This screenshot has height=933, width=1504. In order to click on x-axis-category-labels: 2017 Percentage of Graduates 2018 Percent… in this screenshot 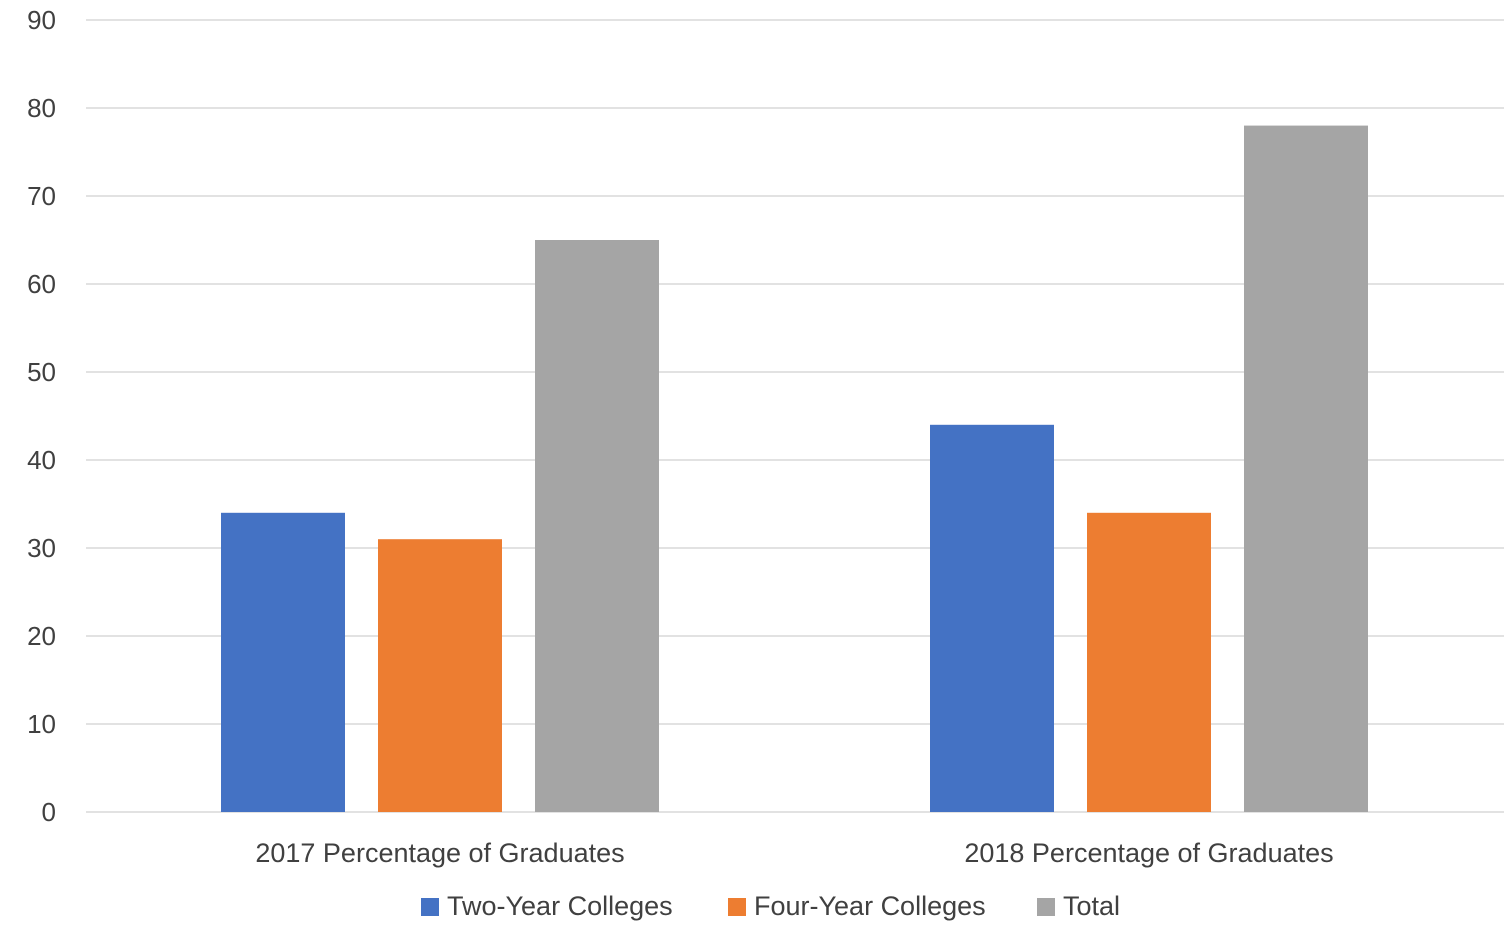, I will do `click(794, 853)`.